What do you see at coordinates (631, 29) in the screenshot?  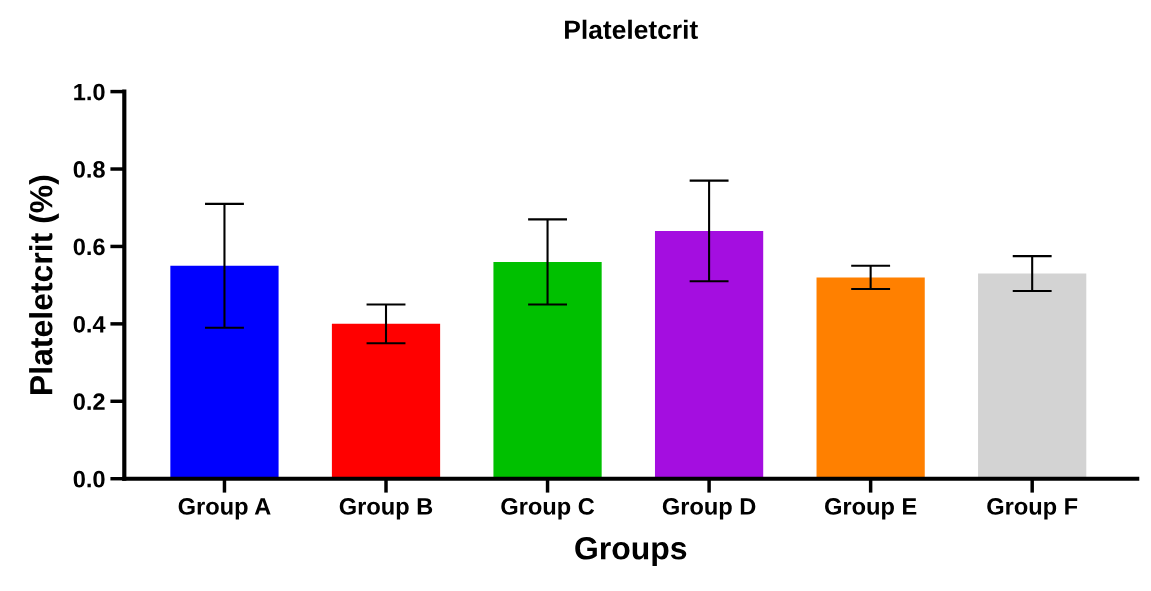 I see `chart-title: Plateletcrit` at bounding box center [631, 29].